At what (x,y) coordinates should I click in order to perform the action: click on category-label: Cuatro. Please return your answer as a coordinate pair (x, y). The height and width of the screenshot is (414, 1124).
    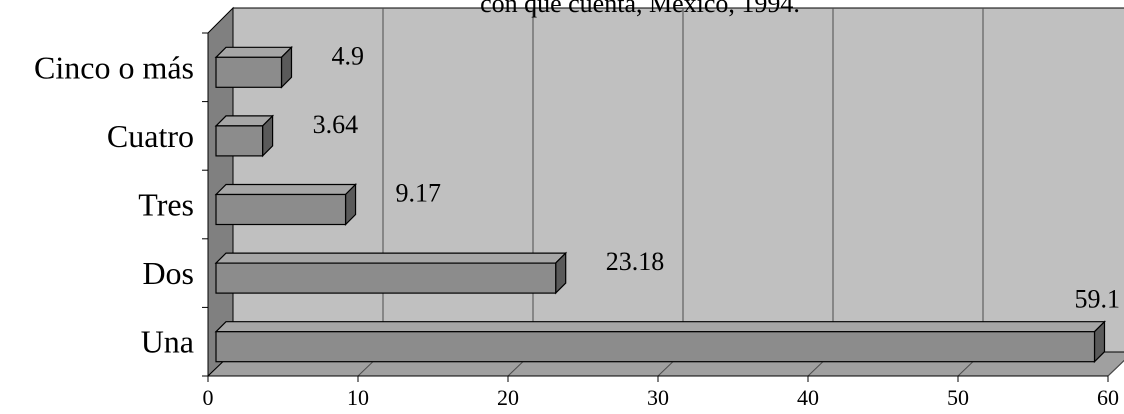
    Looking at the image, I should click on (150, 136).